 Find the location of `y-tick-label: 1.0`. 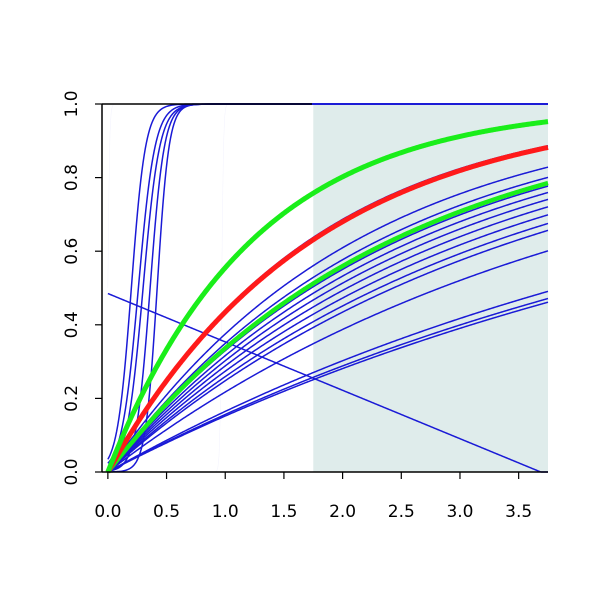

y-tick-label: 1.0 is located at coordinates (72, 103).